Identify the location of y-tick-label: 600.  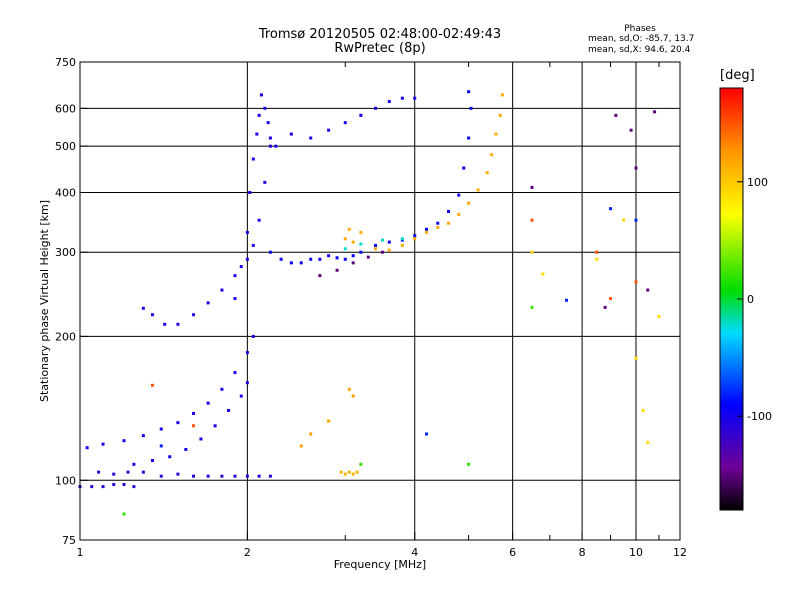
(65, 108).